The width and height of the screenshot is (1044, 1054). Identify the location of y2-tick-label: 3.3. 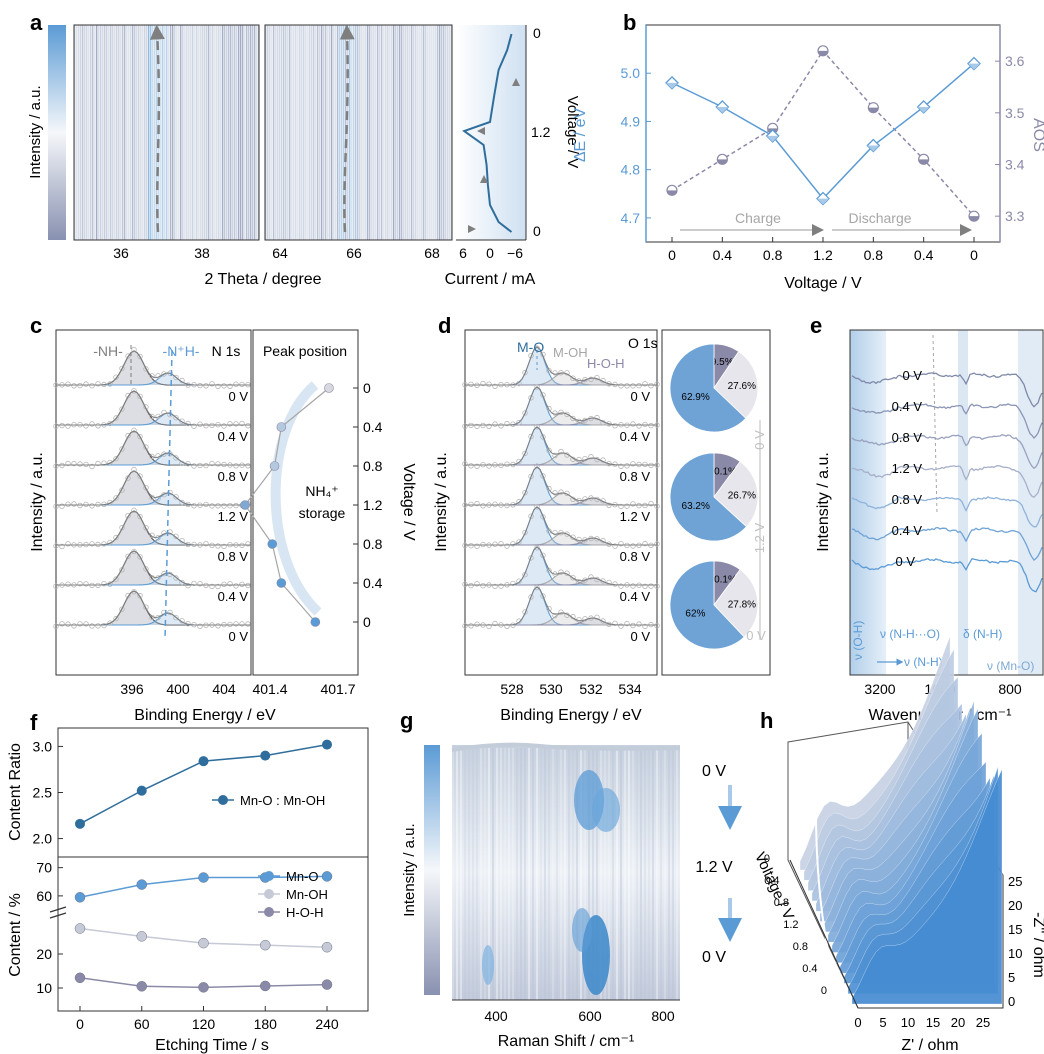
(1015, 216).